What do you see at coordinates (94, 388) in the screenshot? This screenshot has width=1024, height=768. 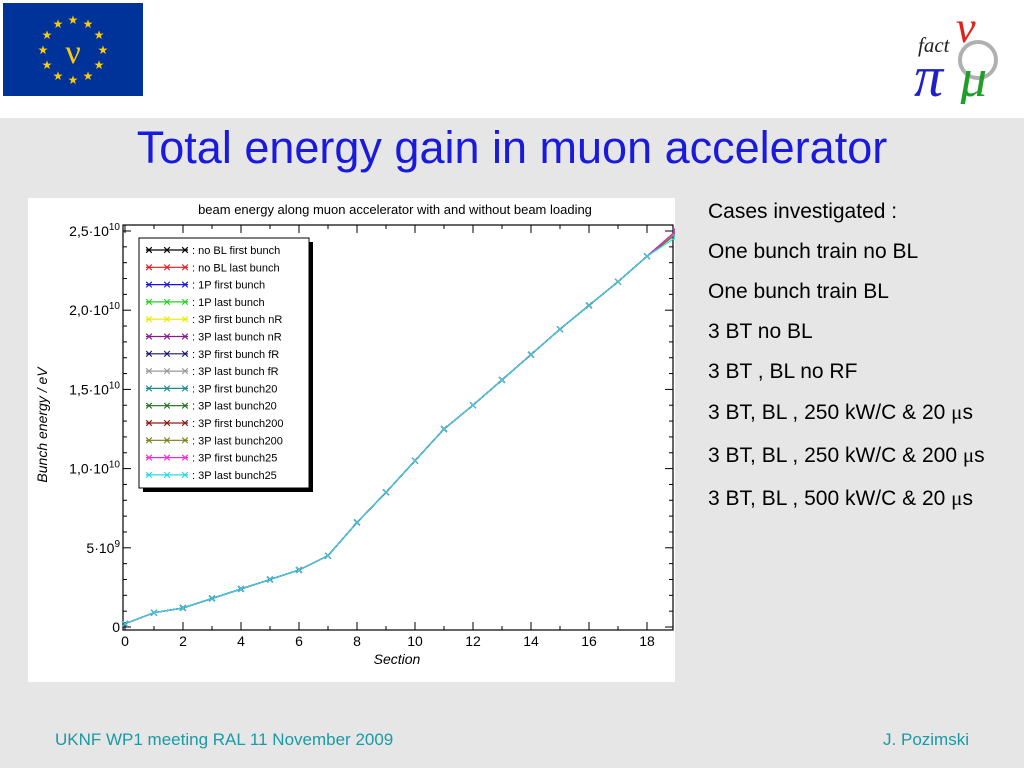 I see `y-tick-label: 1,5·10¹⁰` at bounding box center [94, 388].